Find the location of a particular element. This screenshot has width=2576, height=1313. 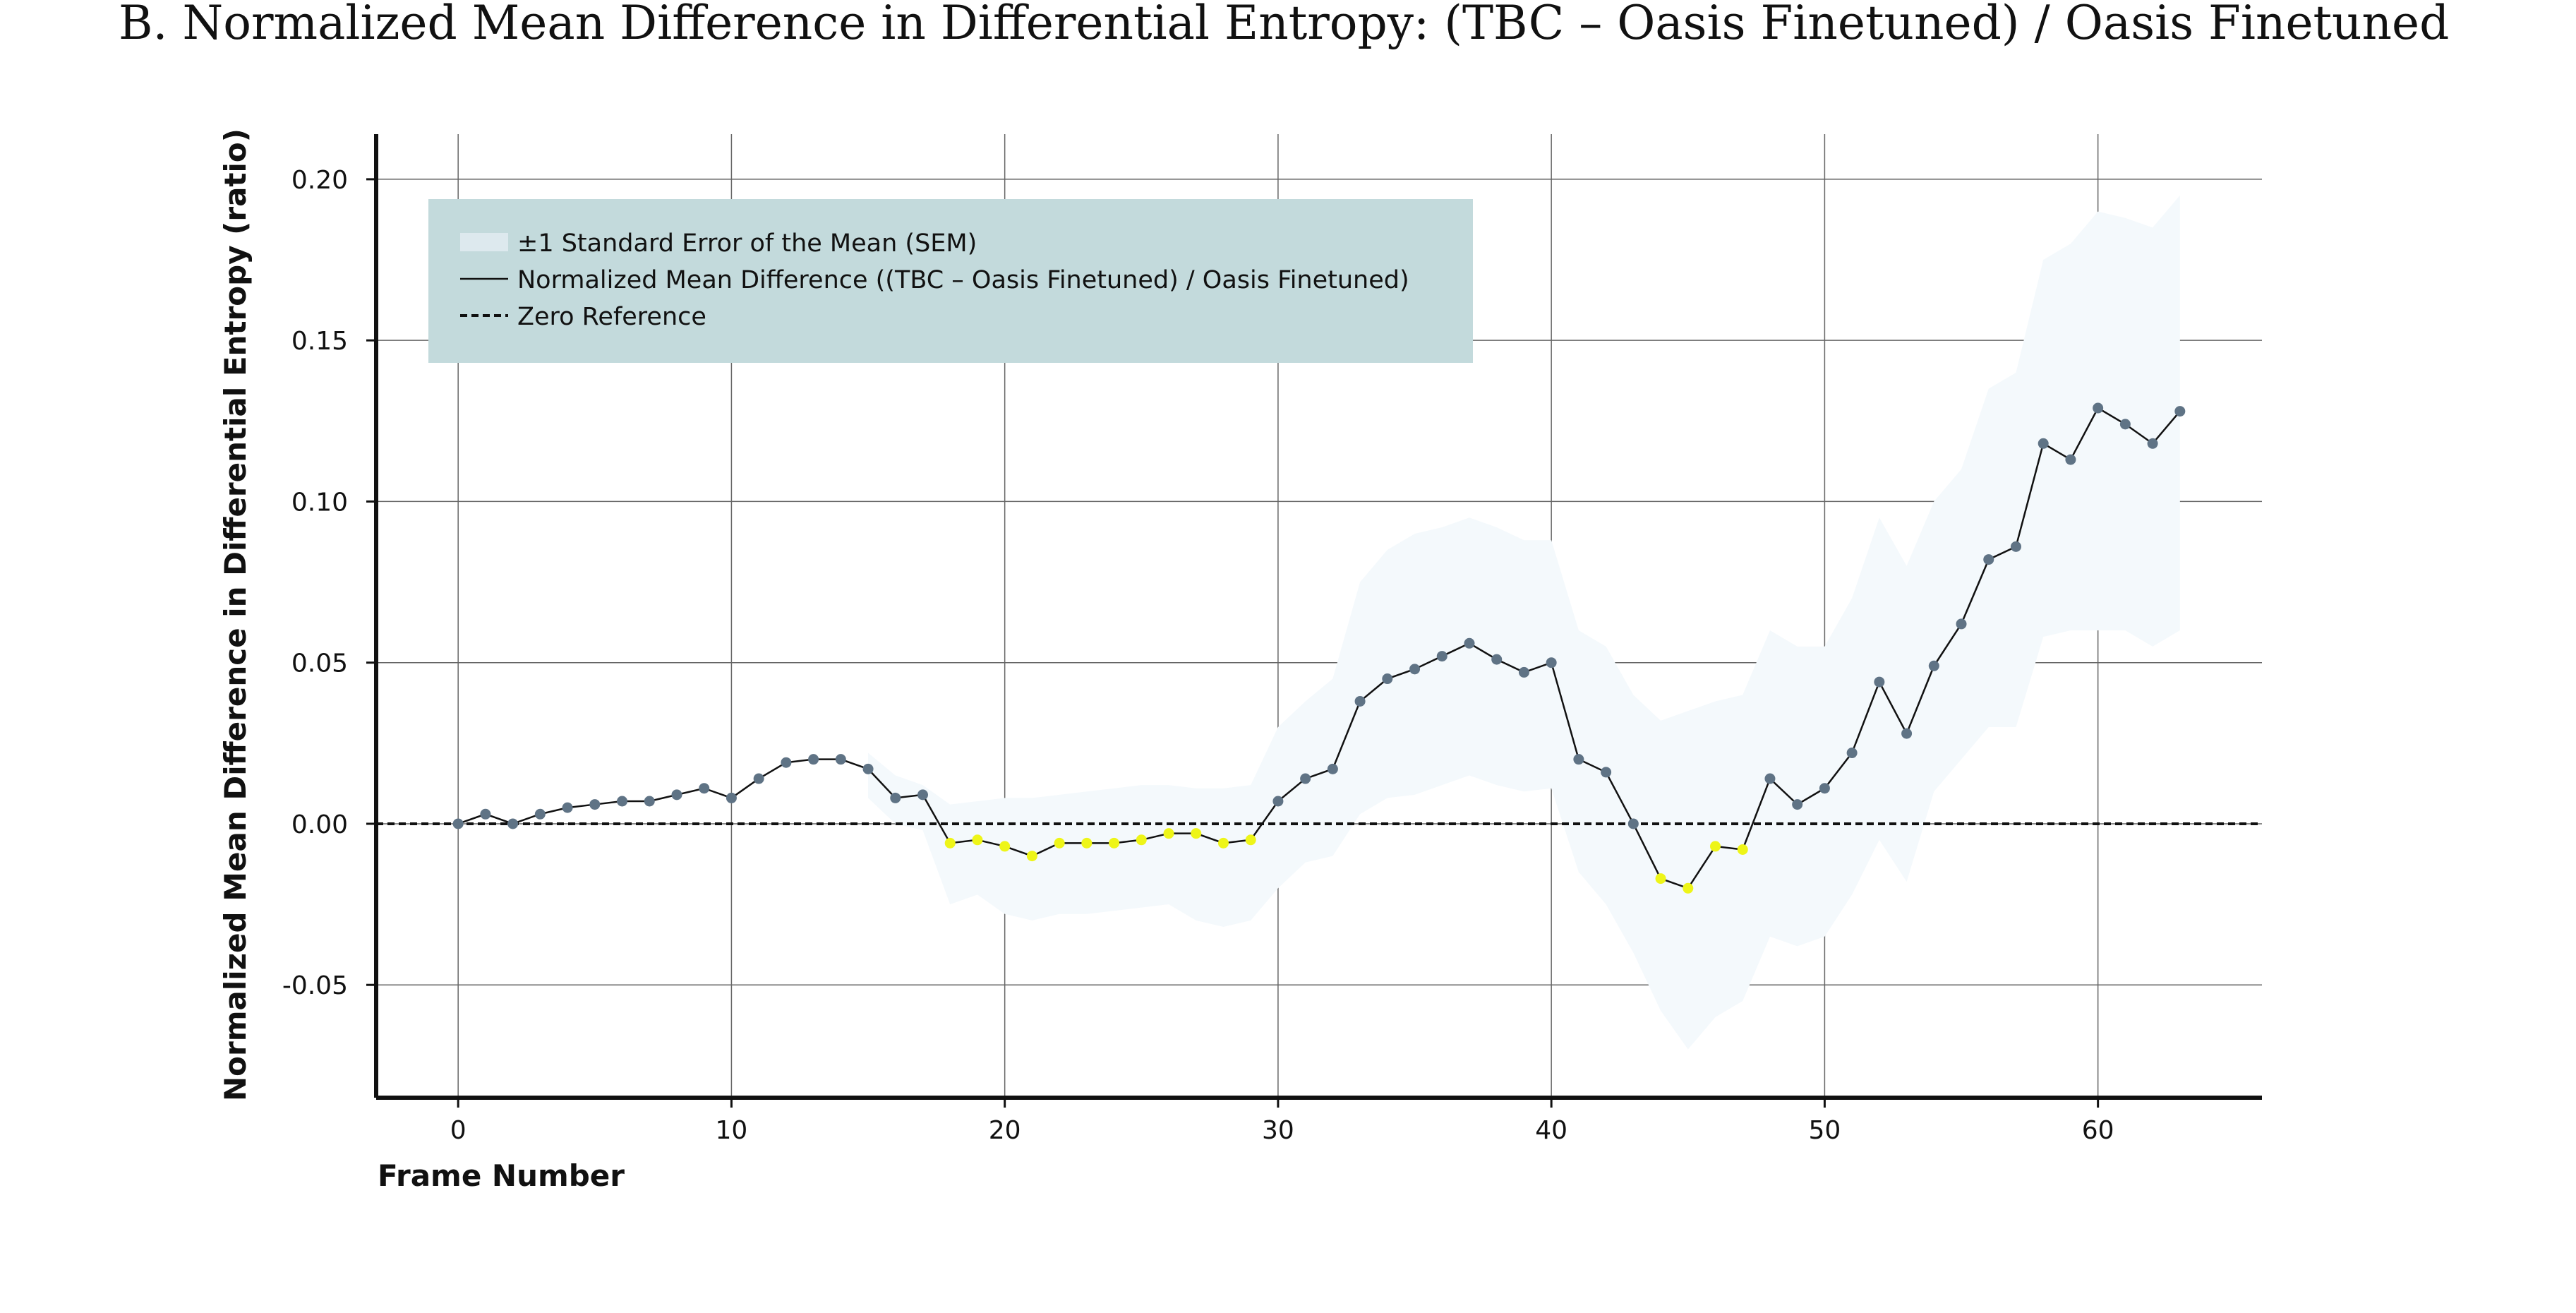

x-tick-label-60: 60 is located at coordinates (2098, 1130).